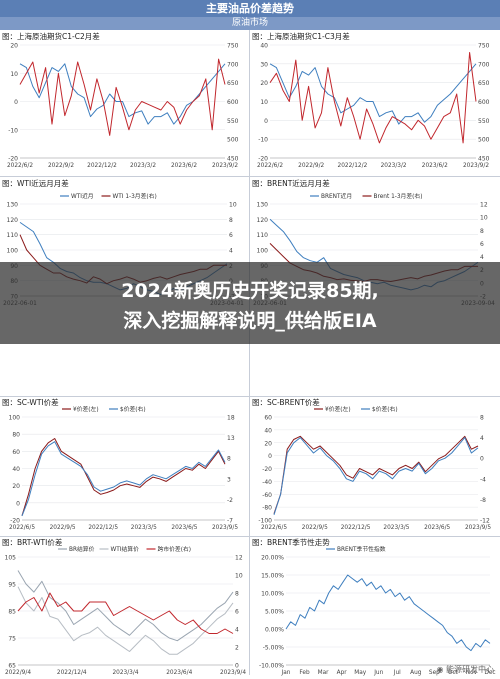 This screenshot has width=500, height=679. What do you see at coordinates (484, 46) in the screenshot?
I see `y2-tick-label: 750` at bounding box center [484, 46].